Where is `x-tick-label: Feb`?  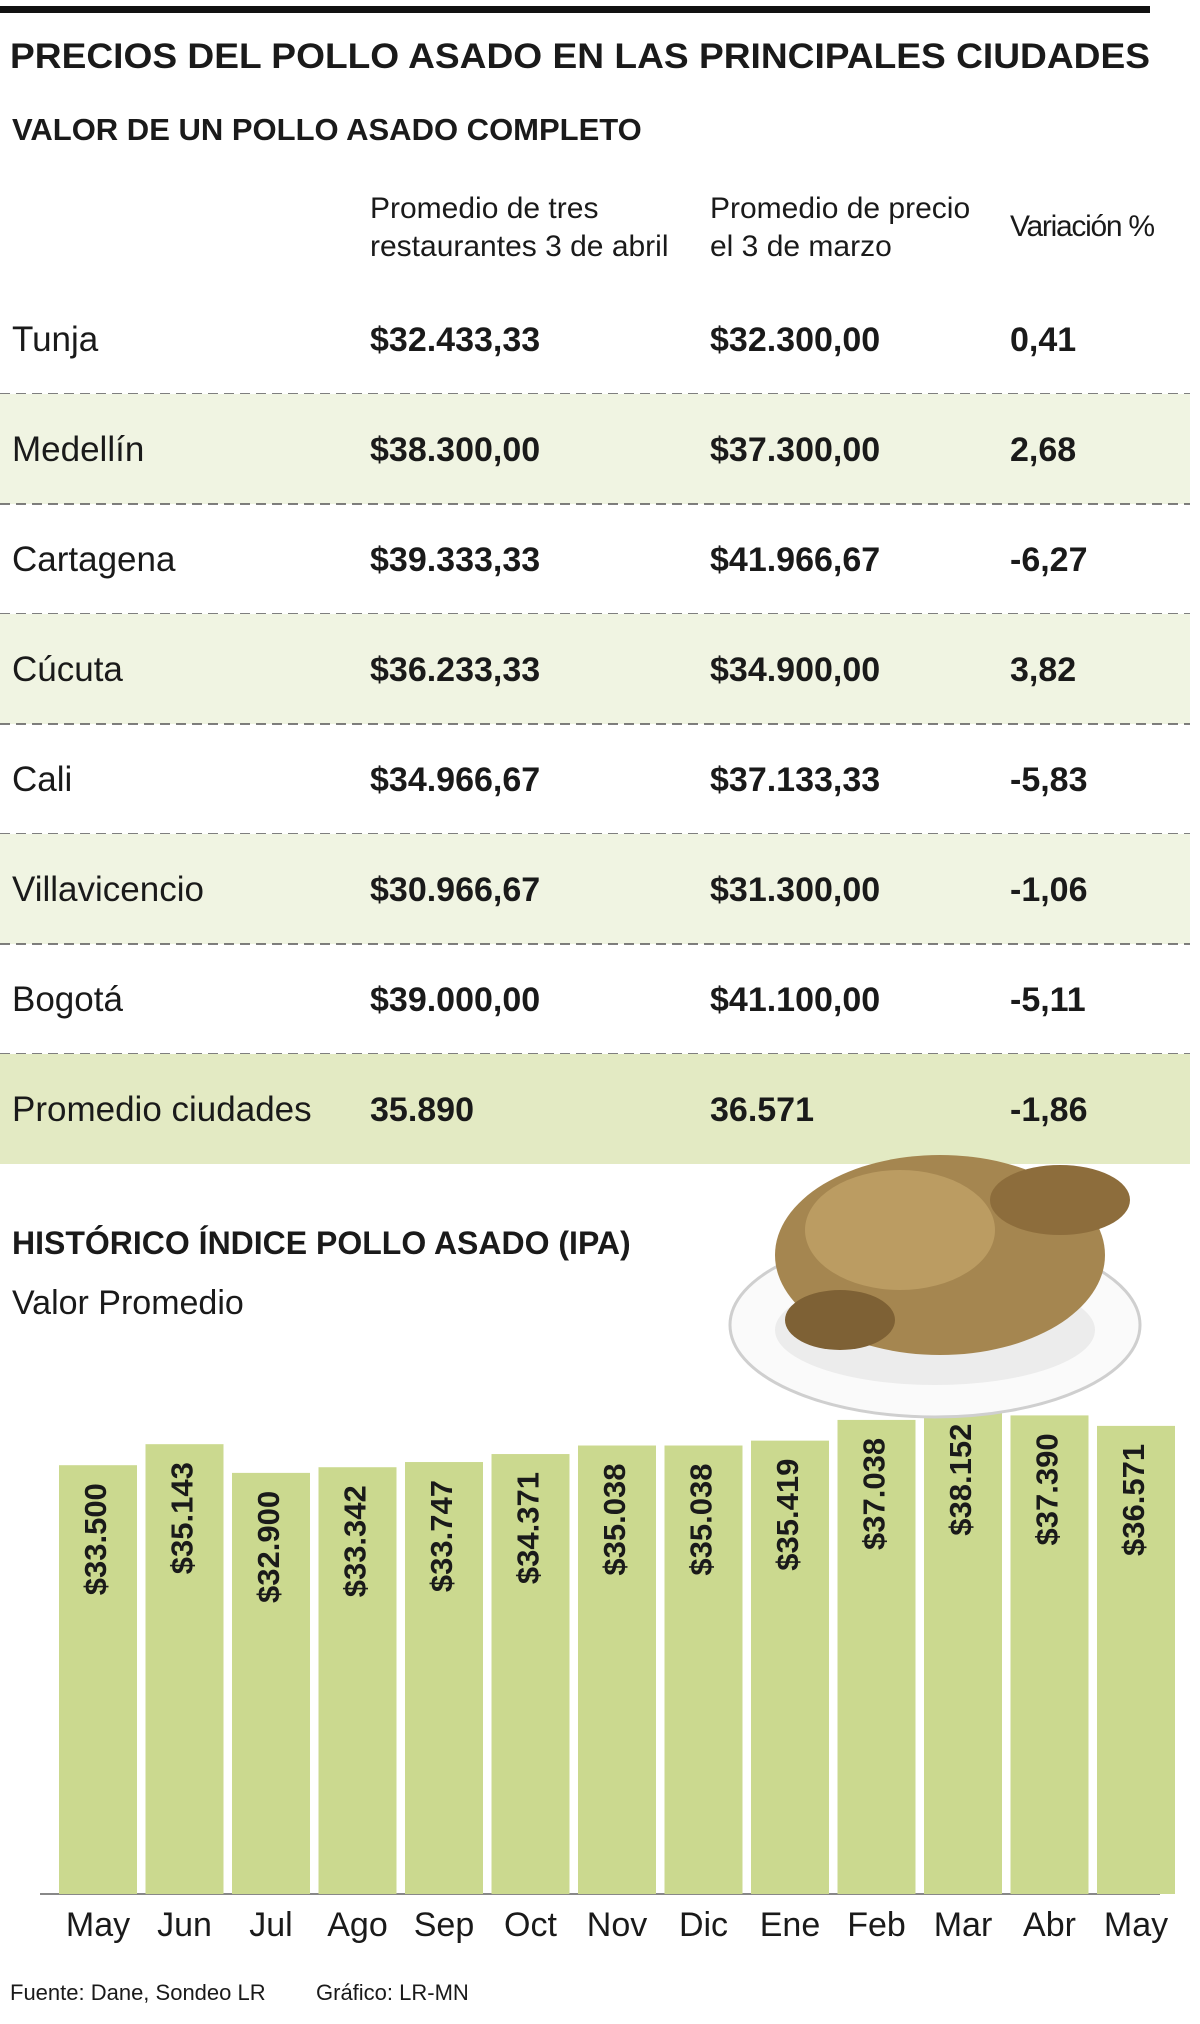
x-tick-label: Feb is located at coordinates (876, 1925).